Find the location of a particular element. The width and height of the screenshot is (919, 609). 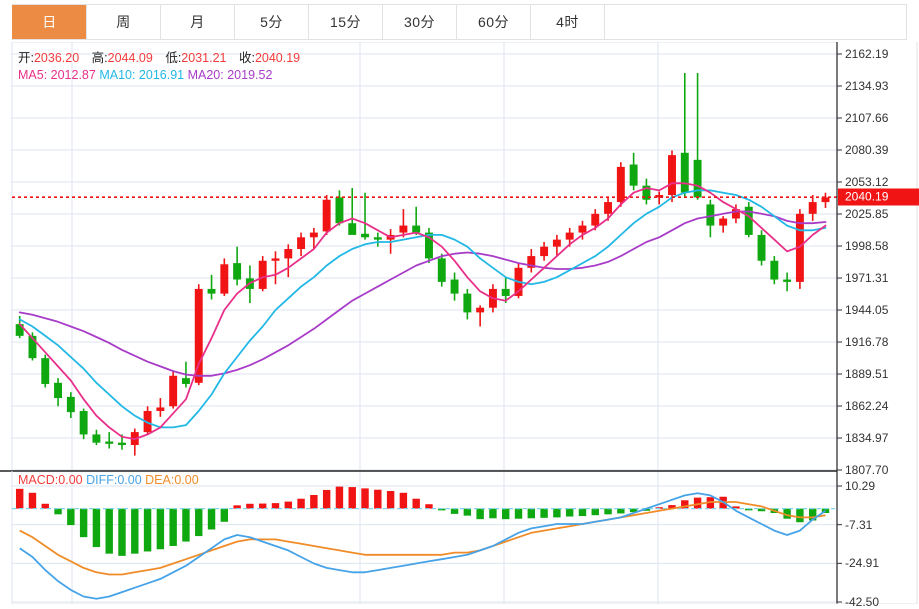

price-axis-label: 1916.78 is located at coordinates (867, 342).